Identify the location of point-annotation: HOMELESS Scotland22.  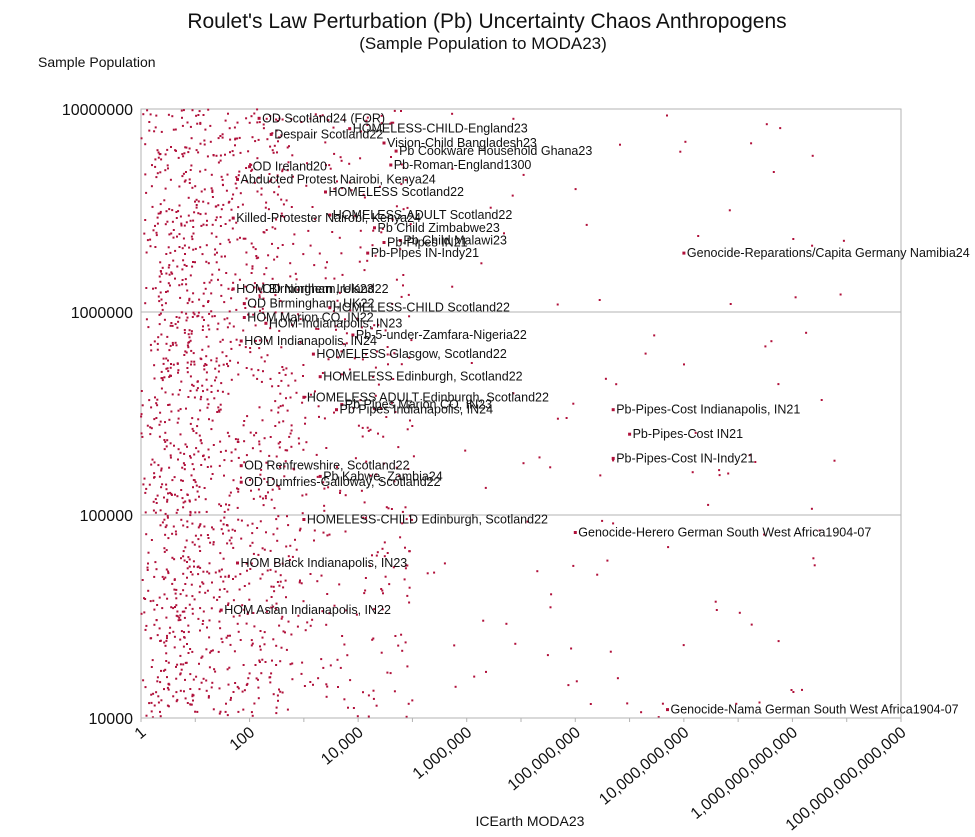
(397, 192).